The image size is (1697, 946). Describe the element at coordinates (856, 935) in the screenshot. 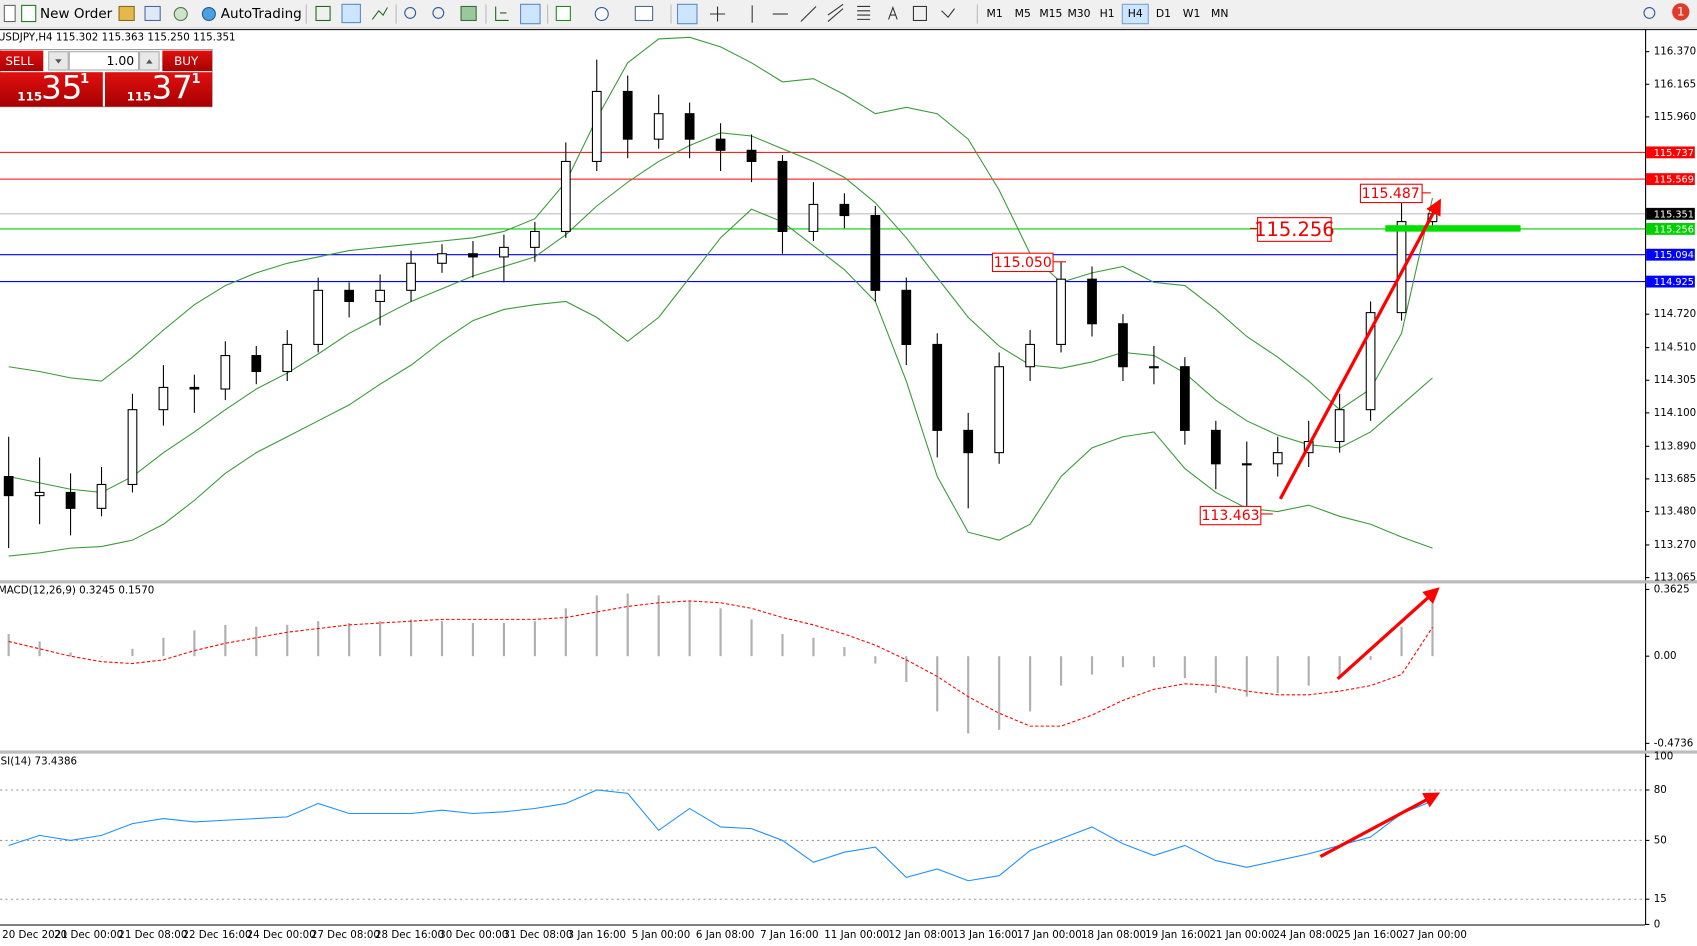

I see `time-label: 11 Jan 00:00` at that location.